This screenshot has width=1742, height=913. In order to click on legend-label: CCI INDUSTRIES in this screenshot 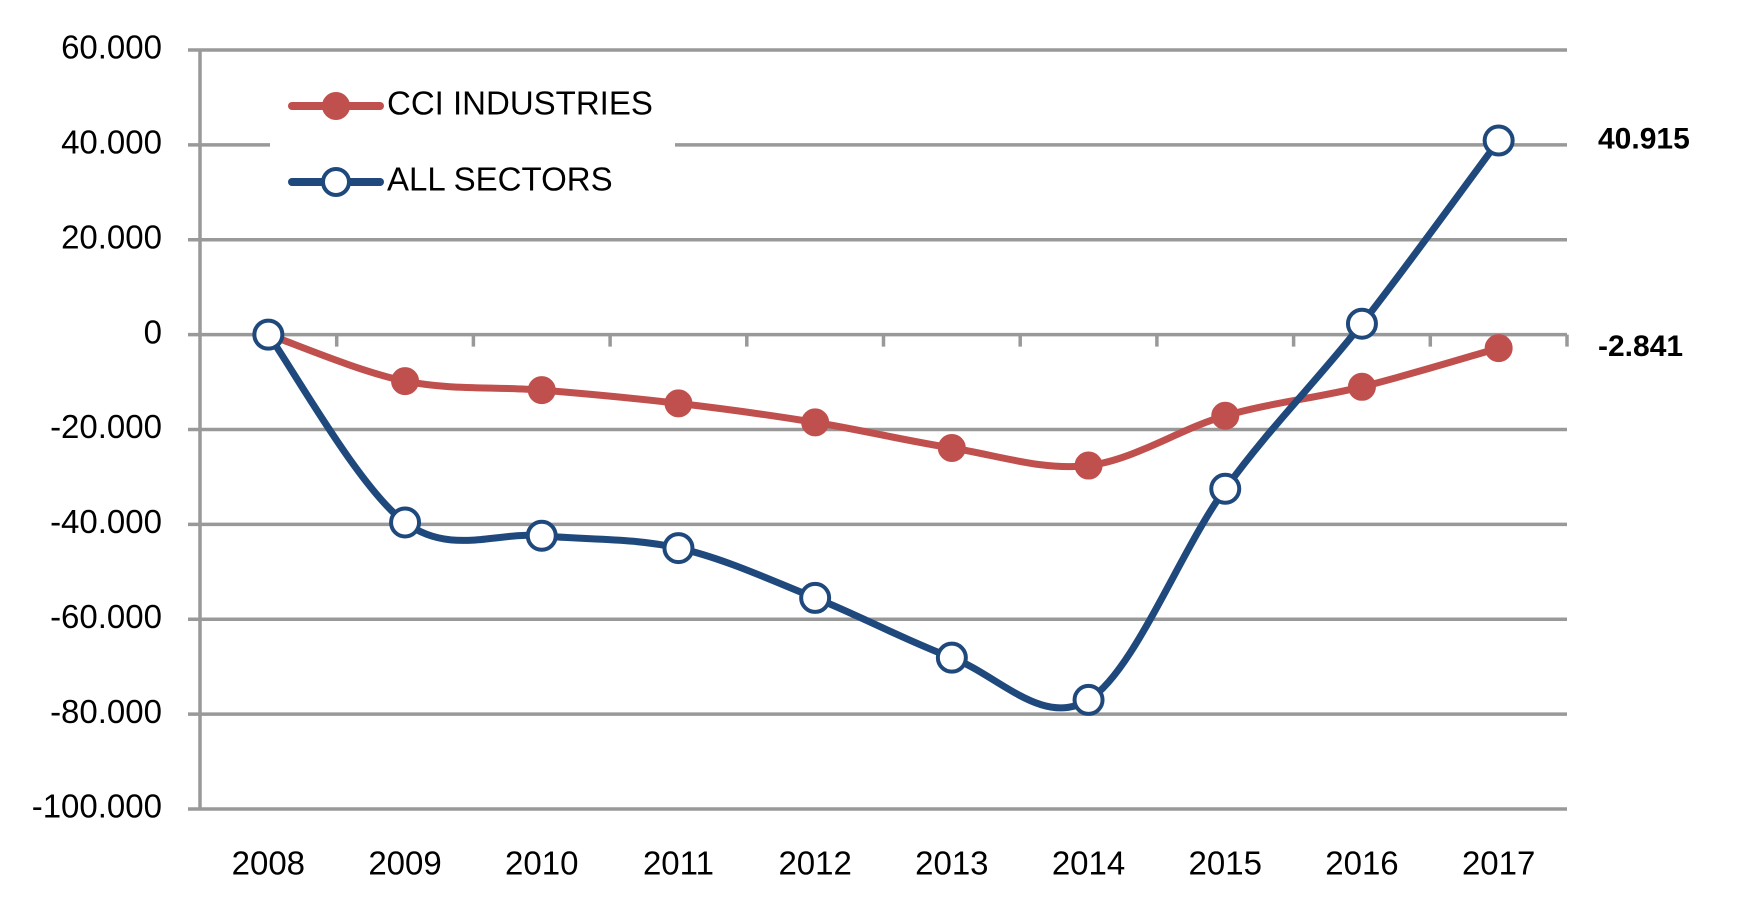, I will do `click(520, 103)`.